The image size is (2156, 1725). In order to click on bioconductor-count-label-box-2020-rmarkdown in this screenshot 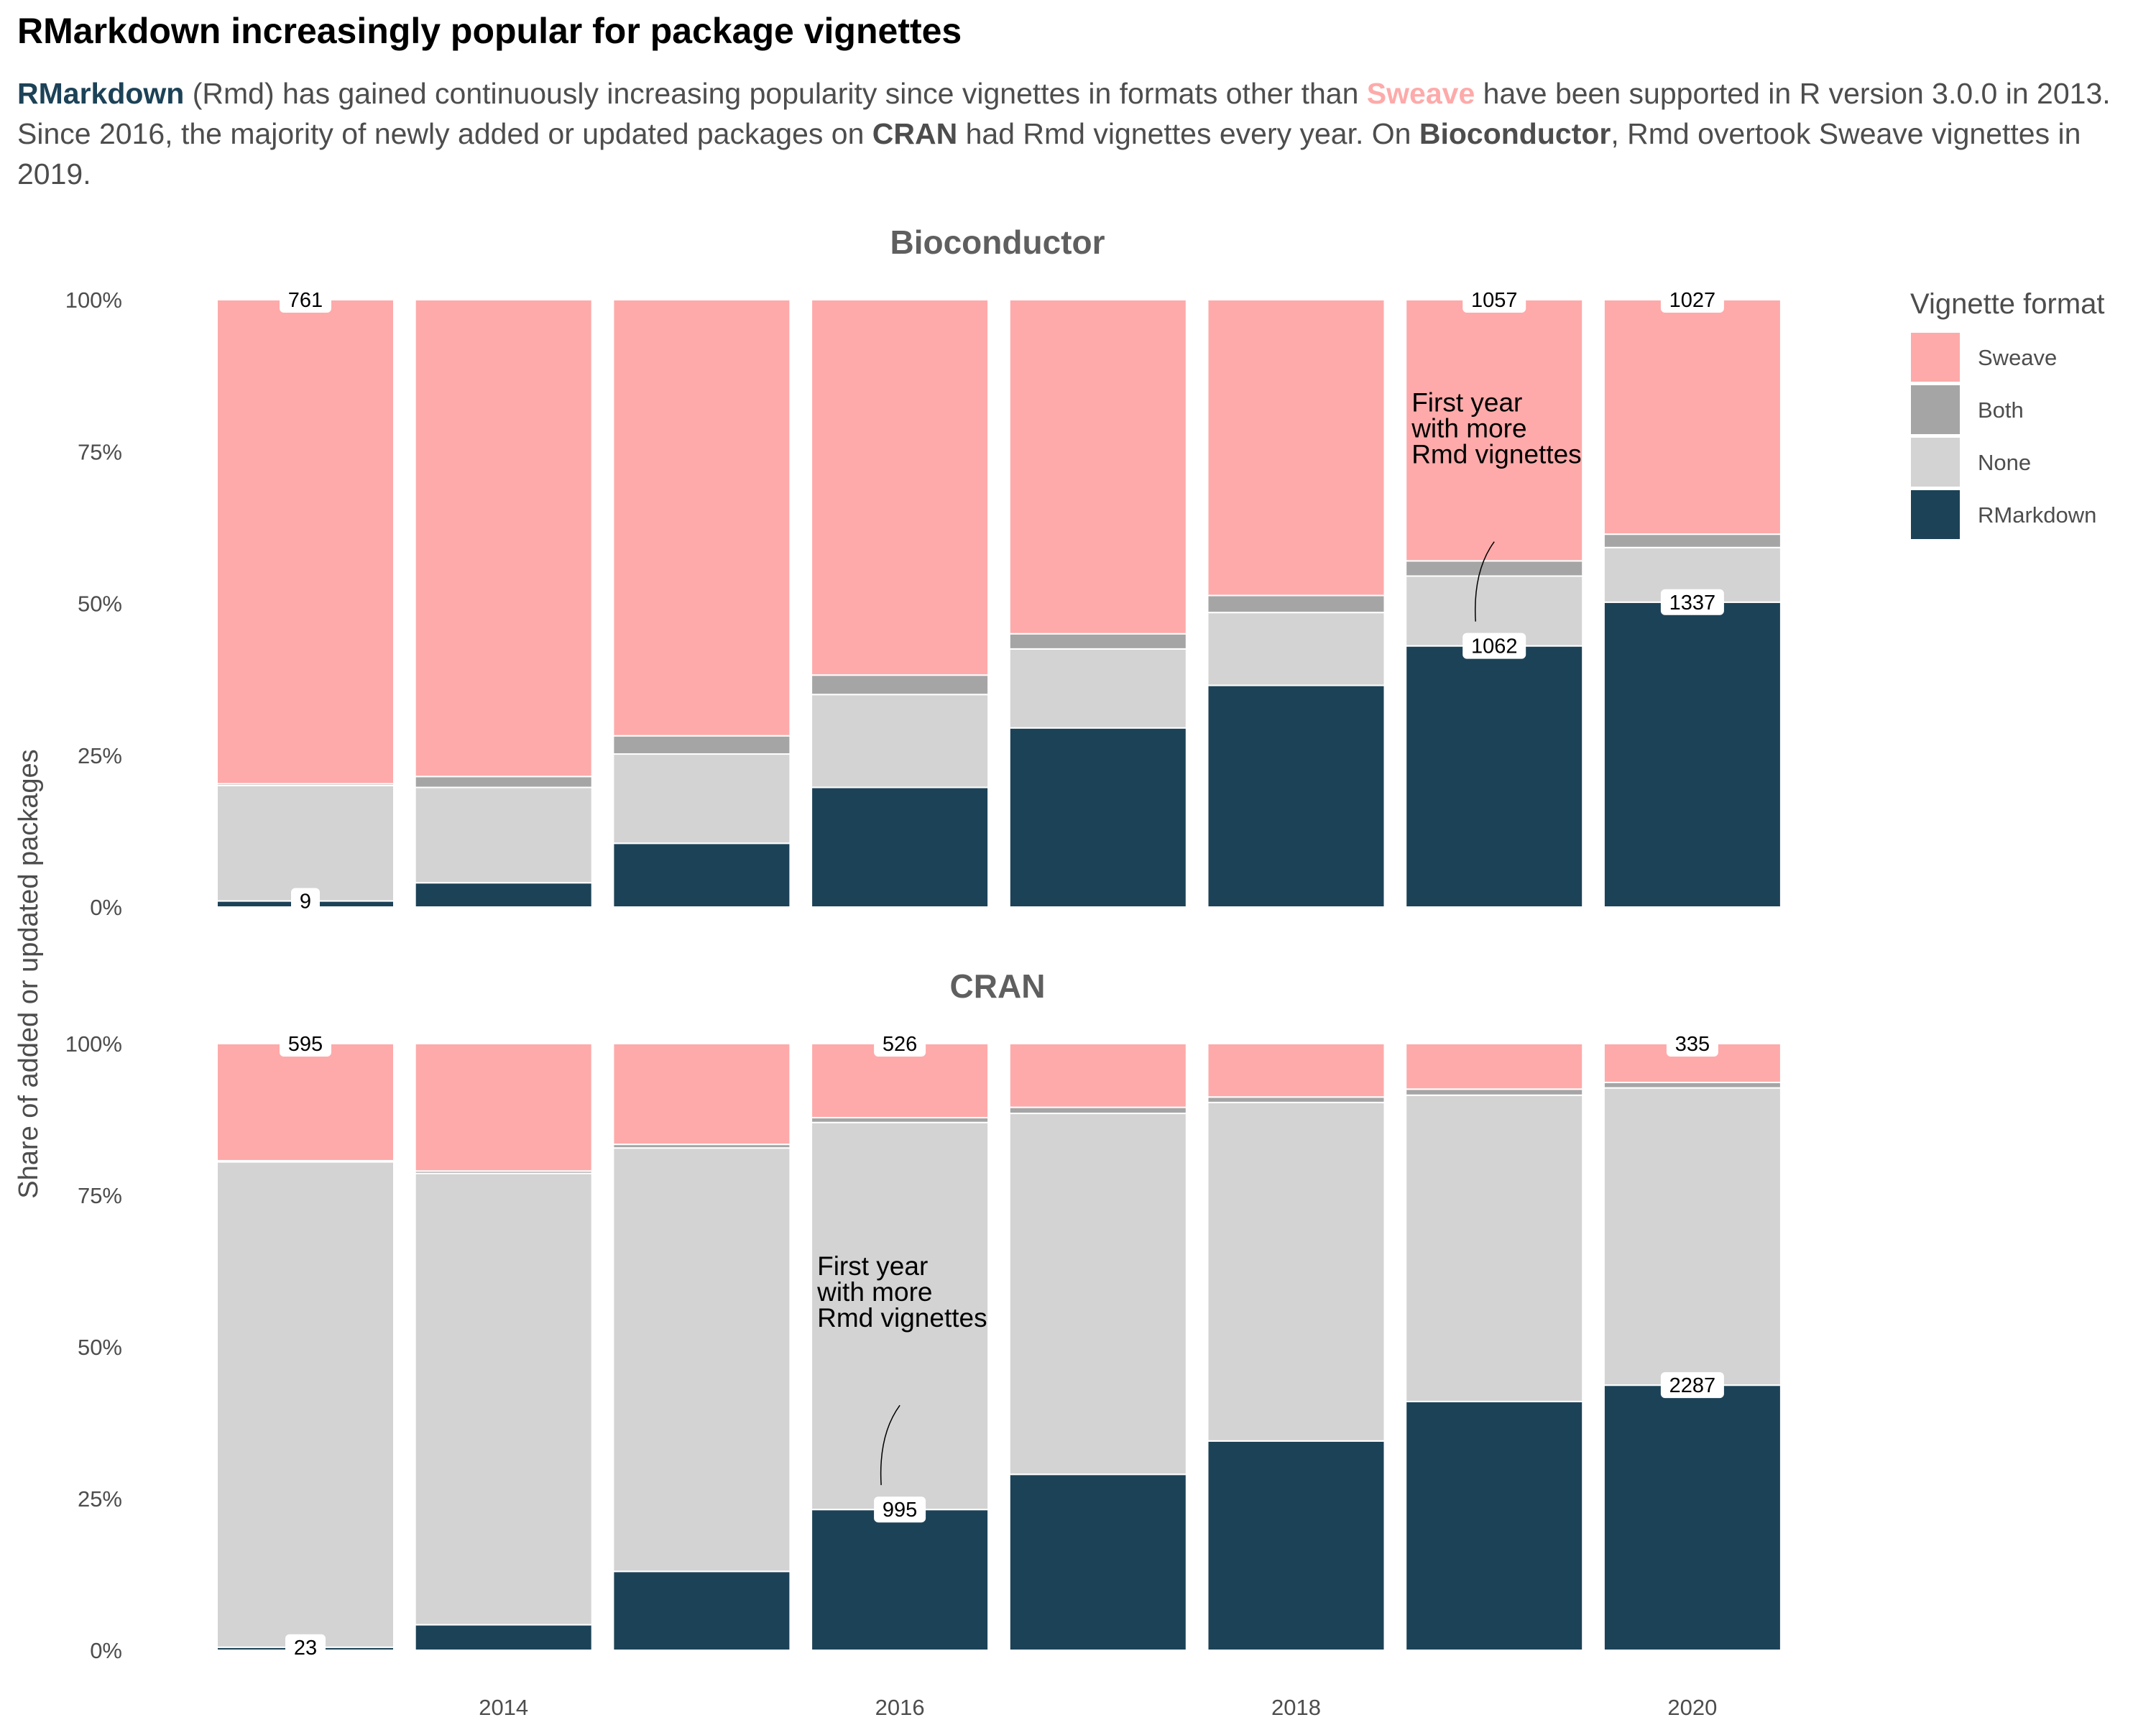, I will do `click(1692, 602)`.